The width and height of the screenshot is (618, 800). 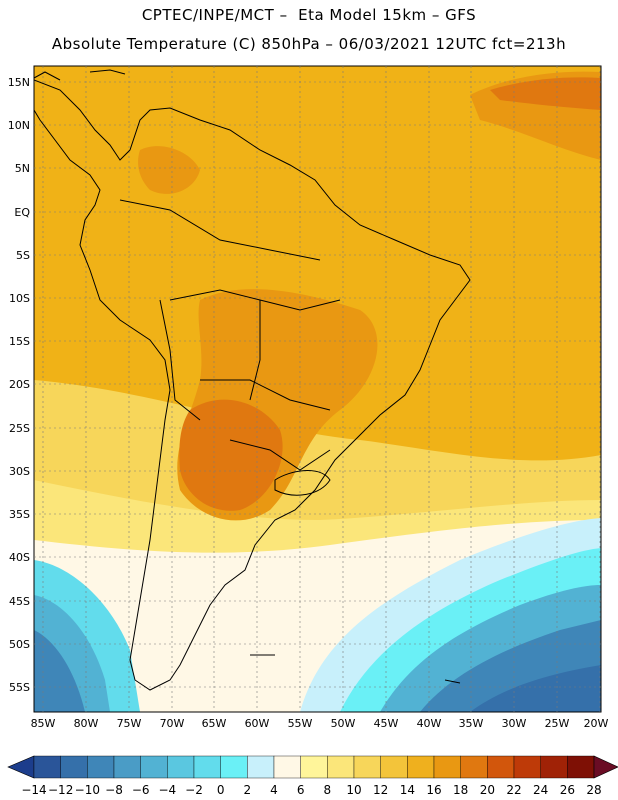 I want to click on colorbar-label: 2, so click(x=248, y=790).